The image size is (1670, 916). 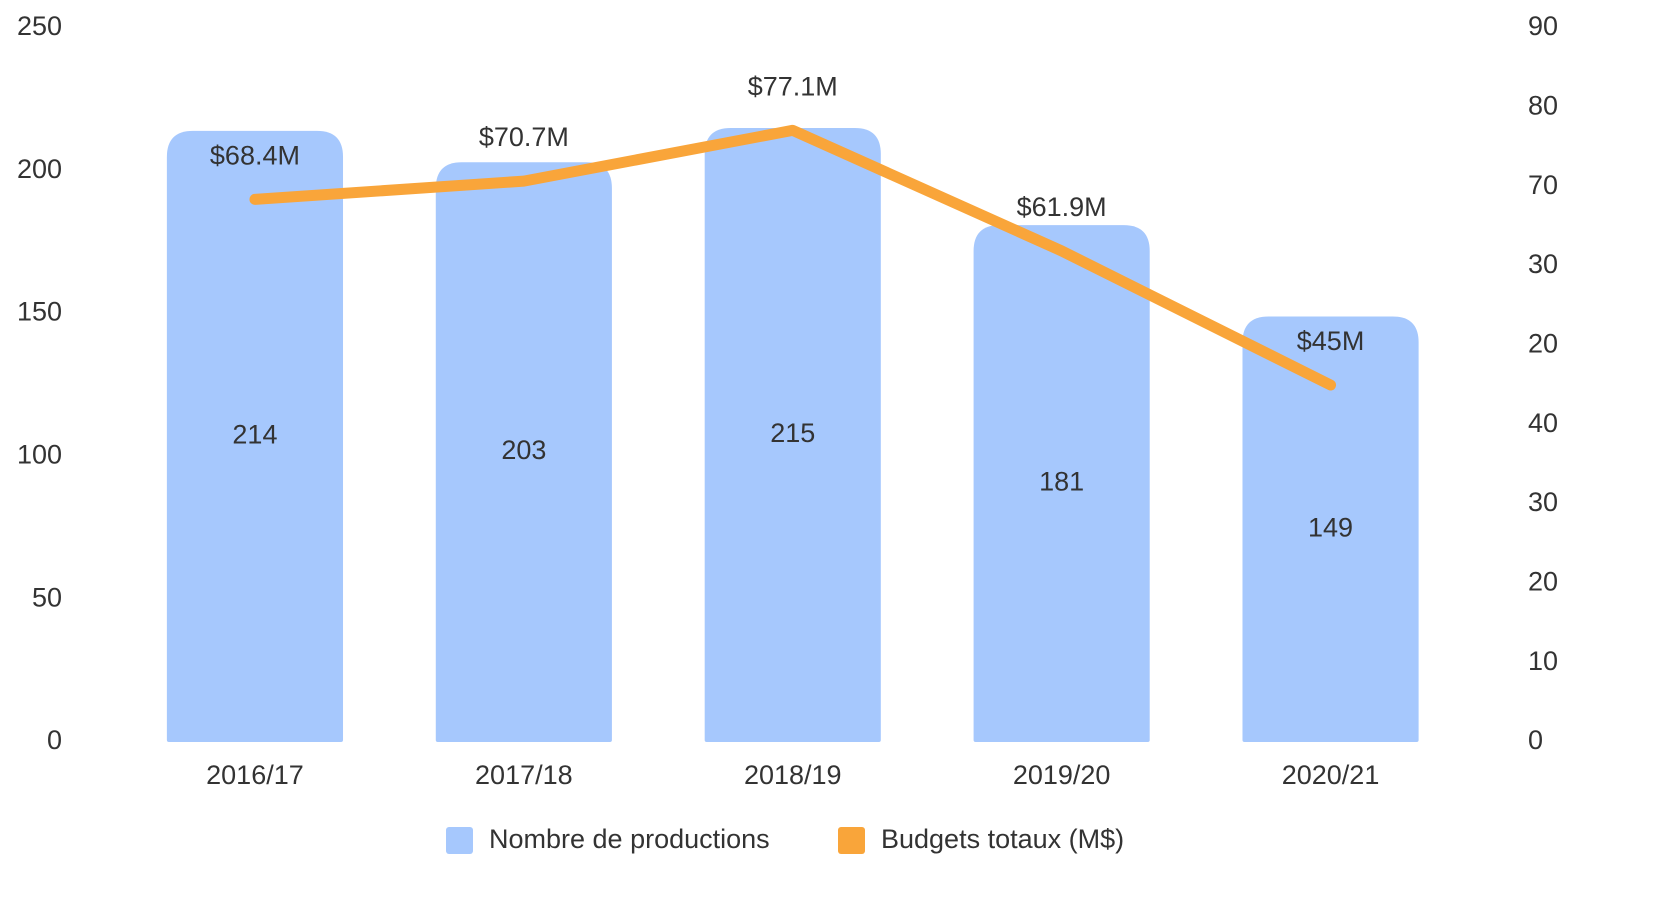 I want to click on y2-tick-label: 0, so click(x=1535, y=740).